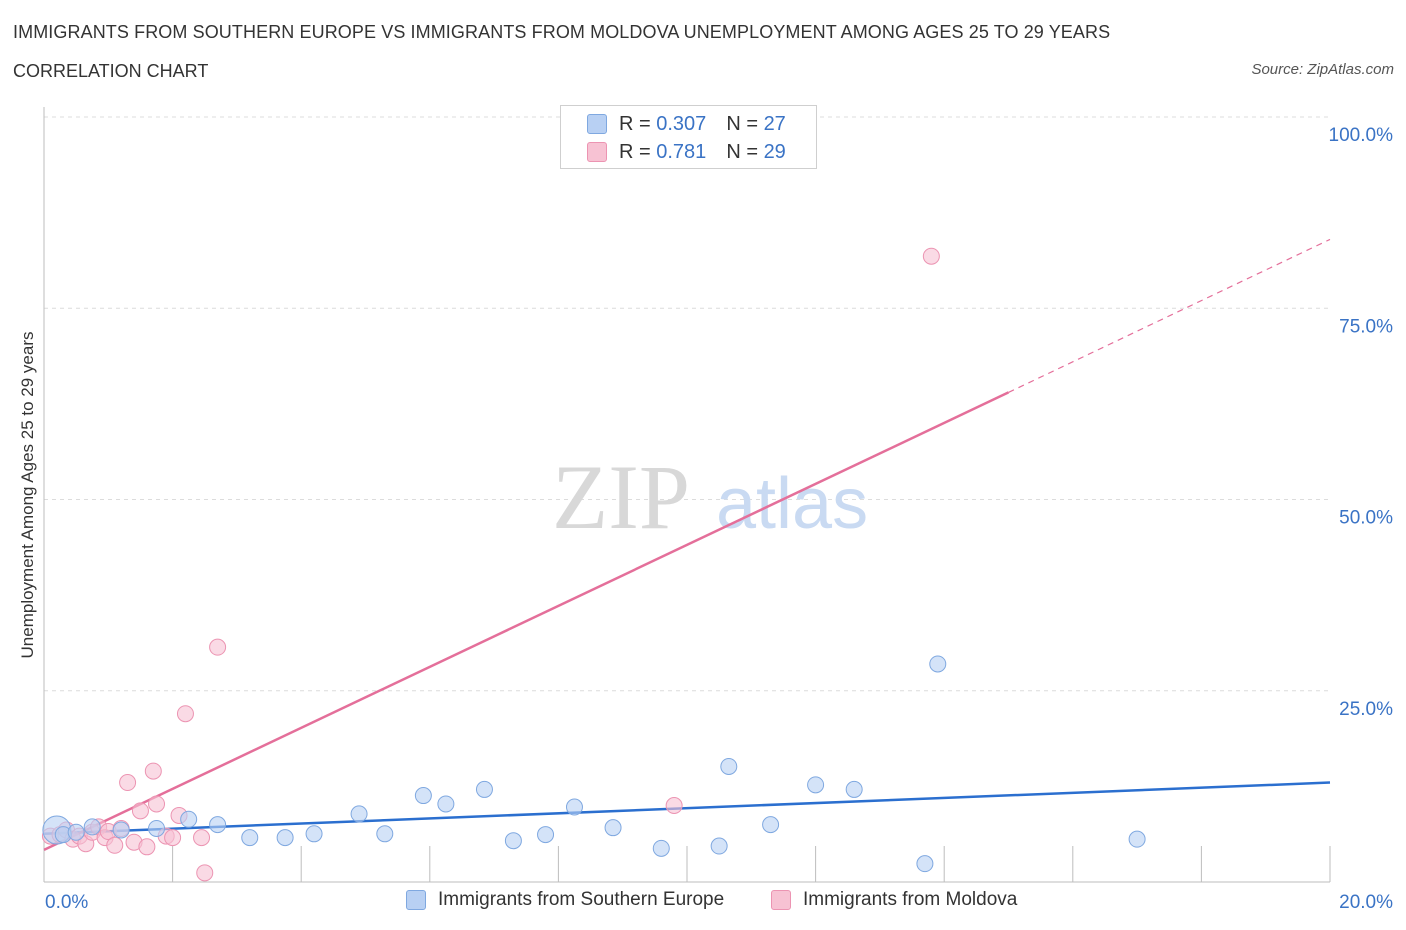 This screenshot has height=930, width=1406. Describe the element at coordinates (1361, 135) in the screenshot. I see `y-tick-label: 100.0%` at that location.